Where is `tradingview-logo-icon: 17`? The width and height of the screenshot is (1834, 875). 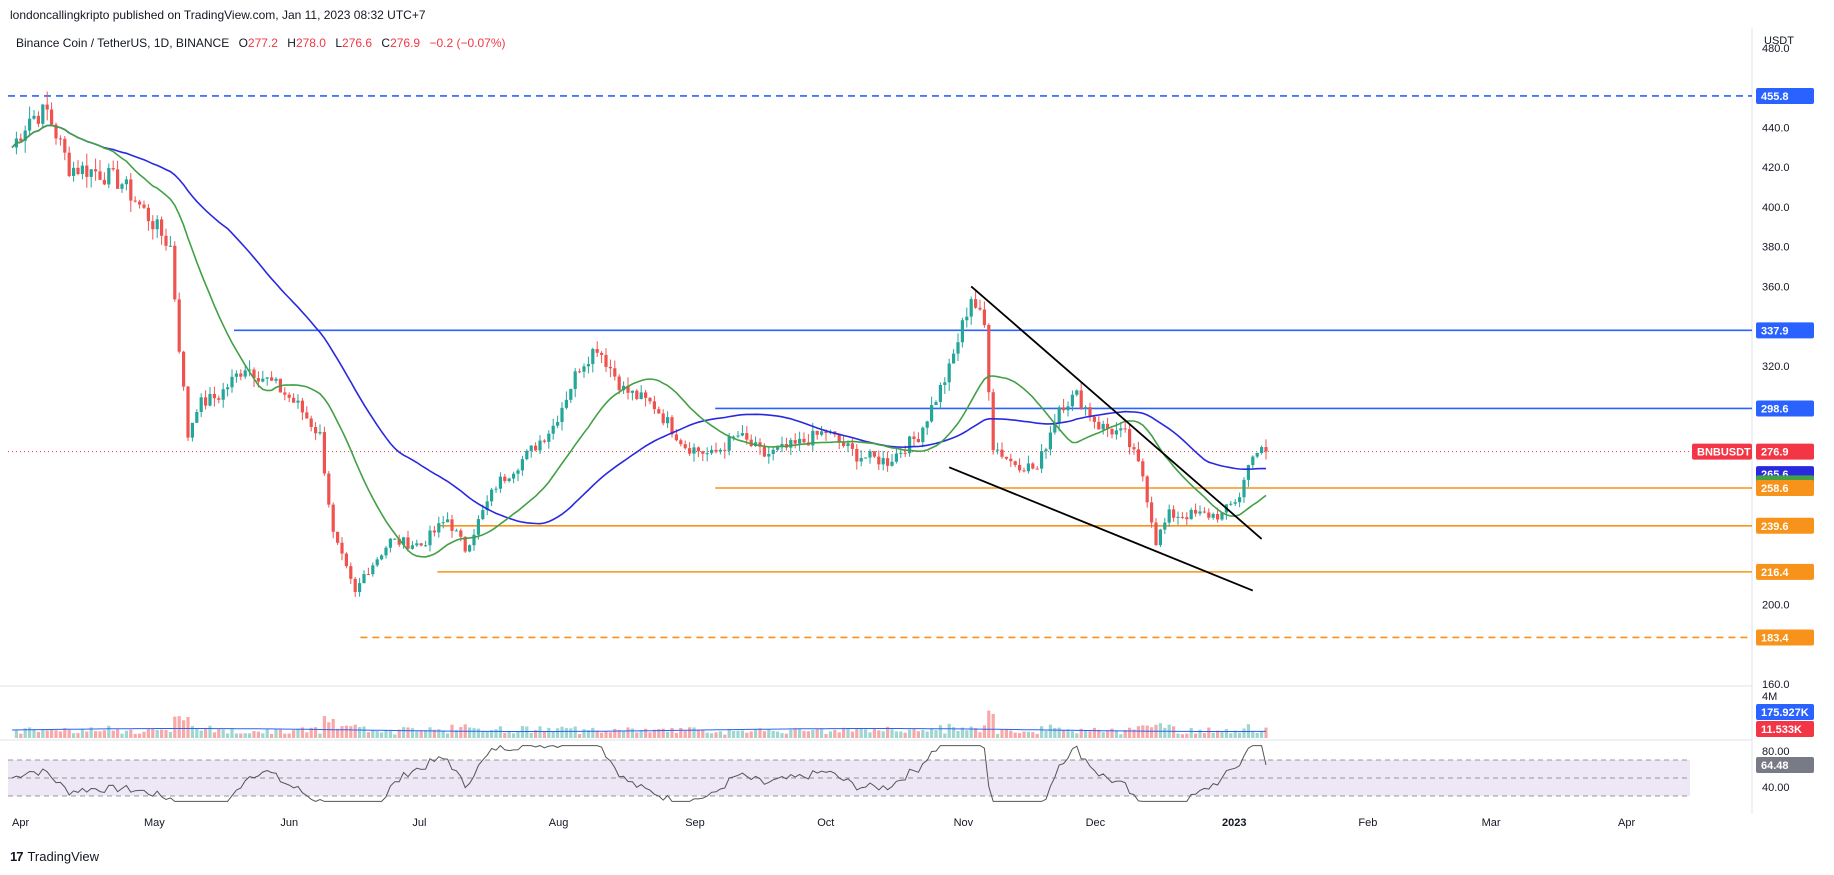 tradingview-logo-icon: 17 is located at coordinates (17, 856).